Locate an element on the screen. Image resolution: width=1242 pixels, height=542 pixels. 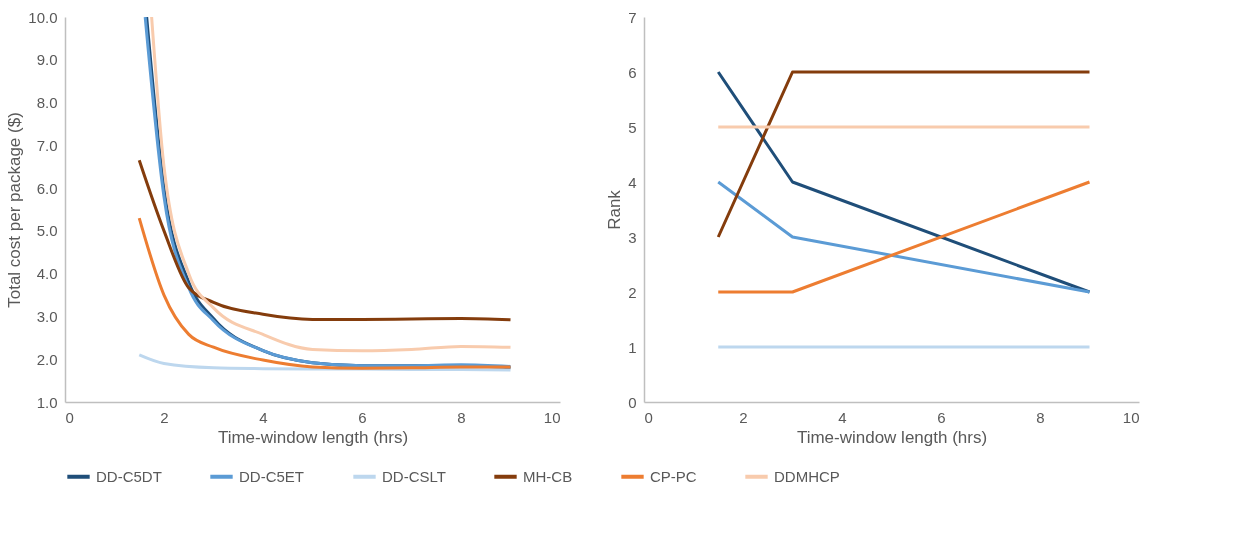
y-tick-label: 5.0 is located at coordinates (47, 231).